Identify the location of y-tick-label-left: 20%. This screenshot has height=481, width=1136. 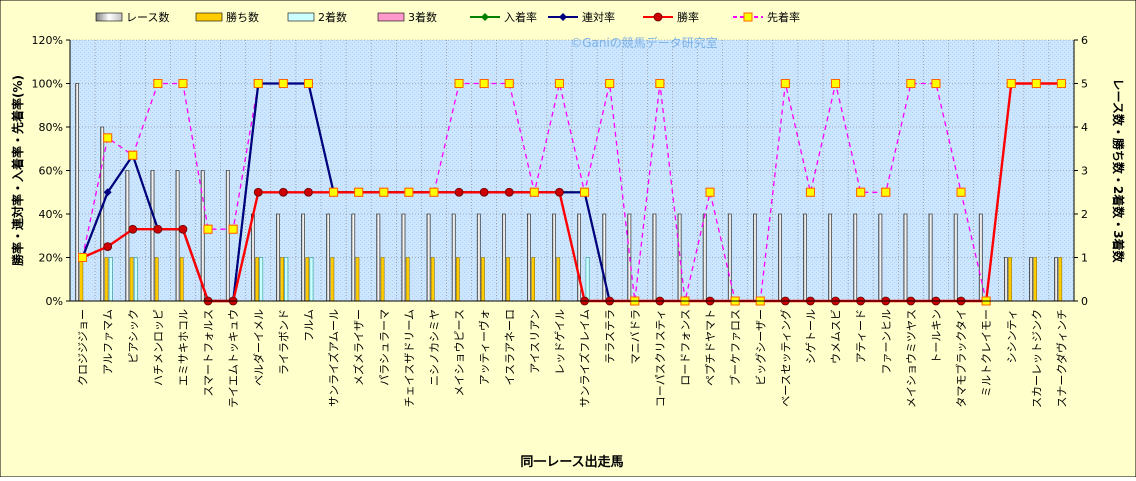
(51, 258).